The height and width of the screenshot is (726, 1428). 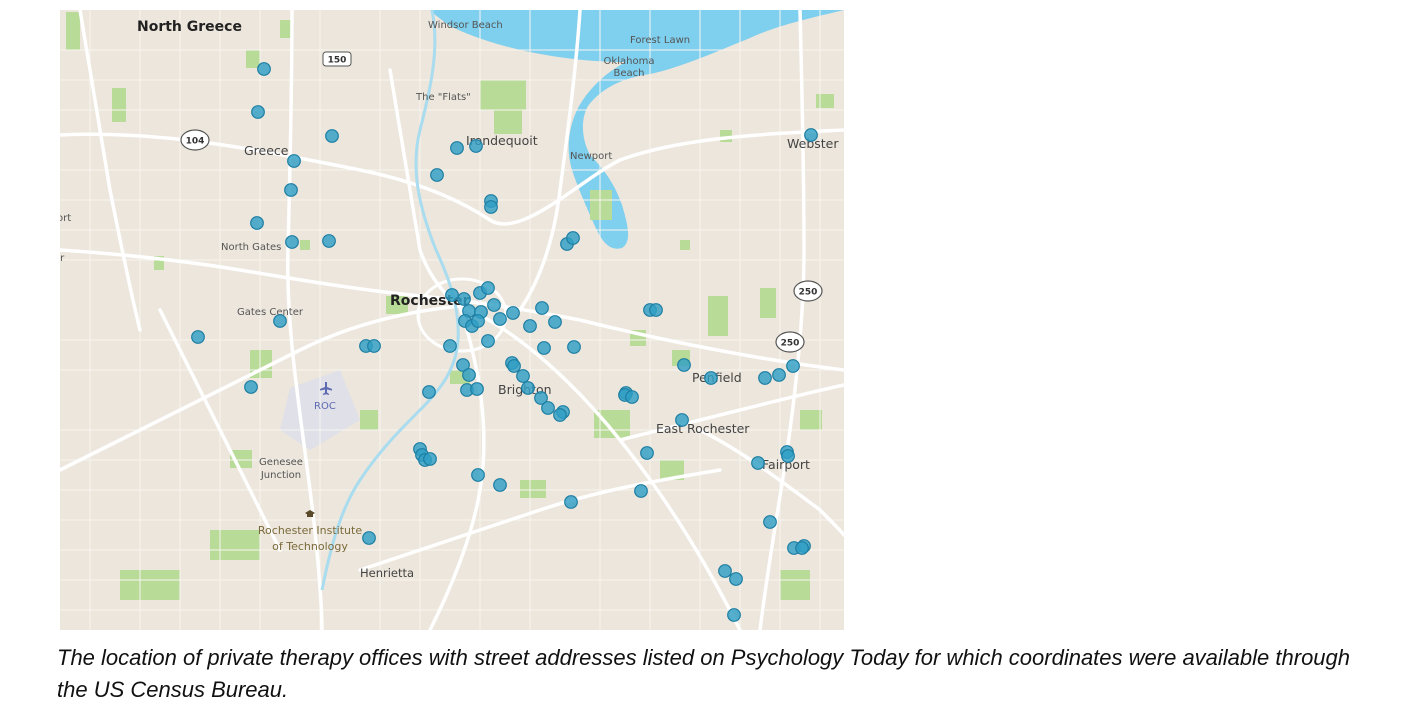 I want to click on label-greece: Greece, so click(x=266, y=150).